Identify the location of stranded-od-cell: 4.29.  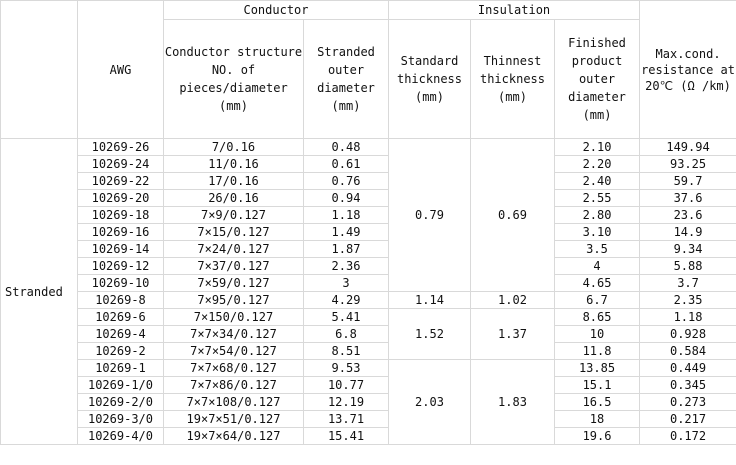
(346, 300).